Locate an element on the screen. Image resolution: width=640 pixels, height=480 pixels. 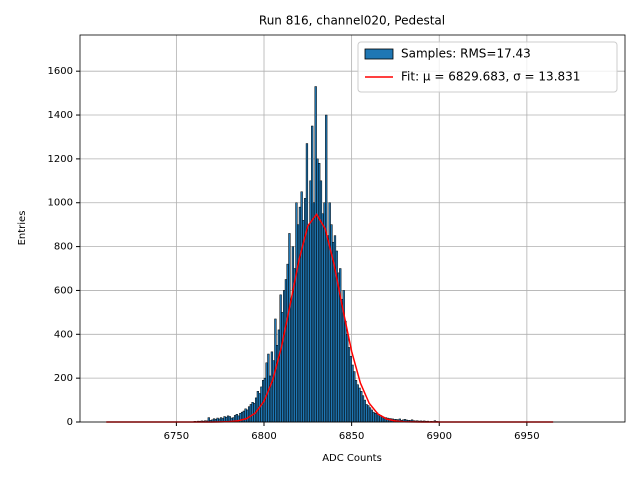
x-tick-label: 6900 is located at coordinates (439, 436).